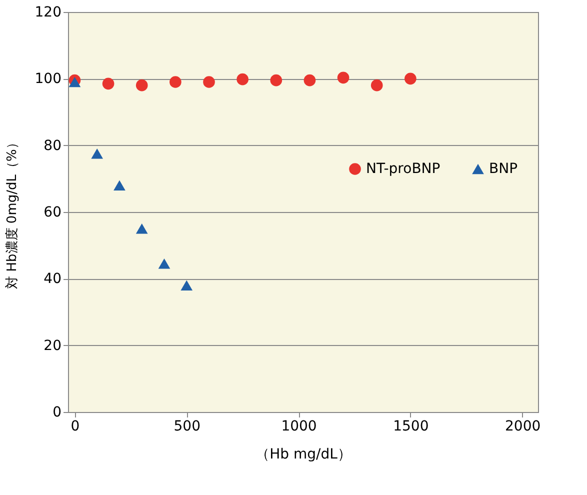  Describe the element at coordinates (57, 412) in the screenshot. I see `y-tick-label: 0` at that location.